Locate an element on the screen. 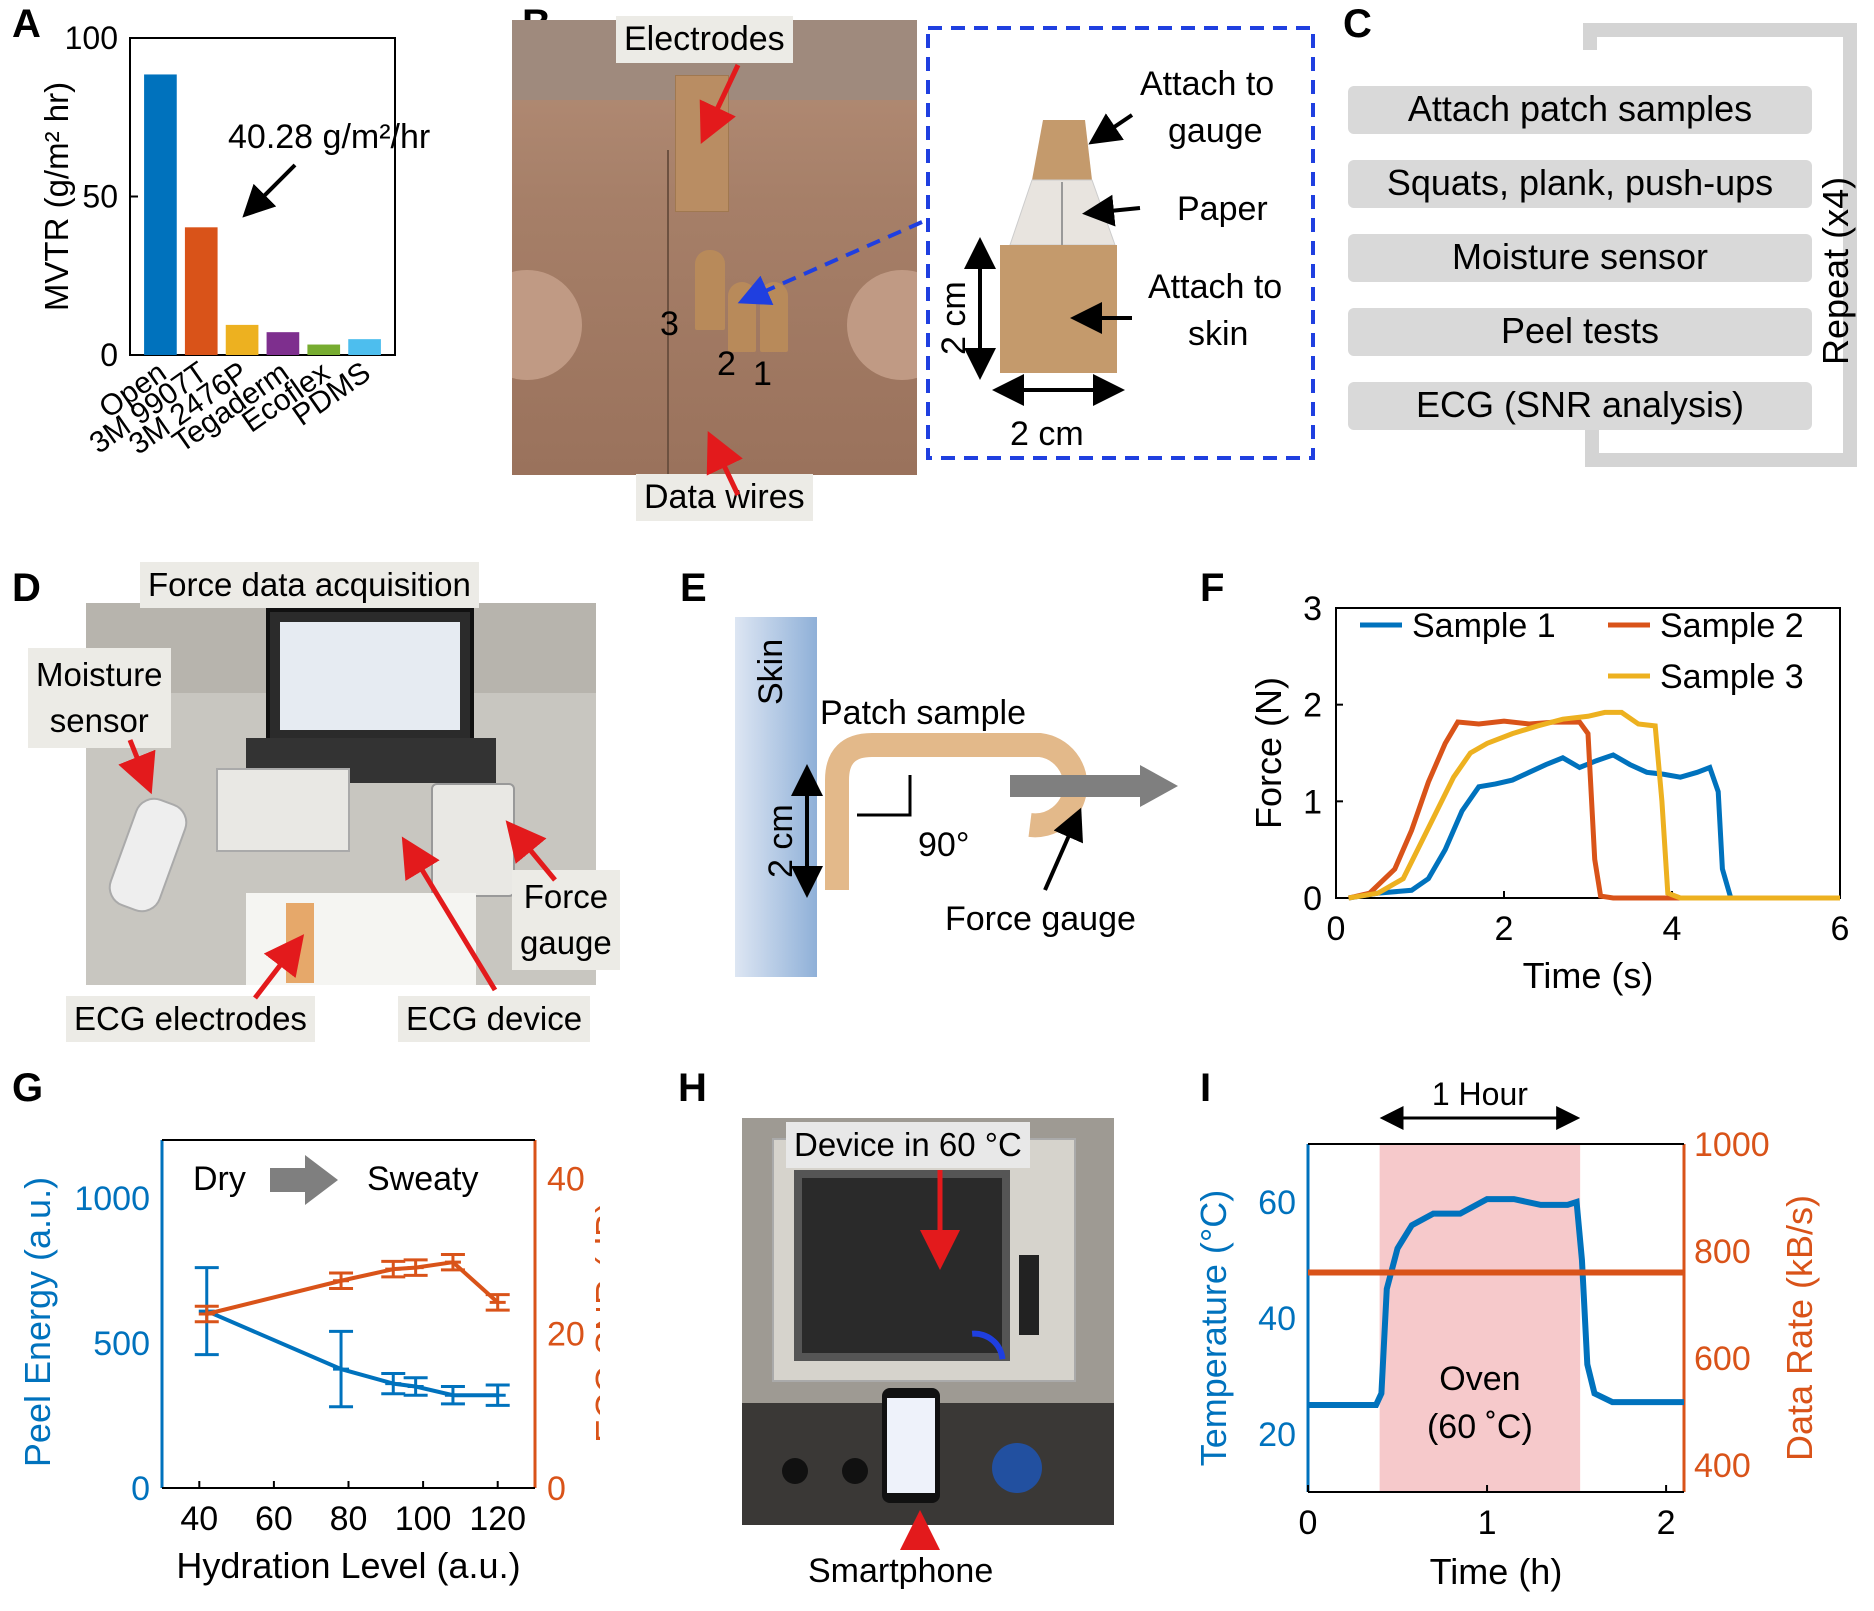  force-gauge-arrow is located at coordinates (531, 851).